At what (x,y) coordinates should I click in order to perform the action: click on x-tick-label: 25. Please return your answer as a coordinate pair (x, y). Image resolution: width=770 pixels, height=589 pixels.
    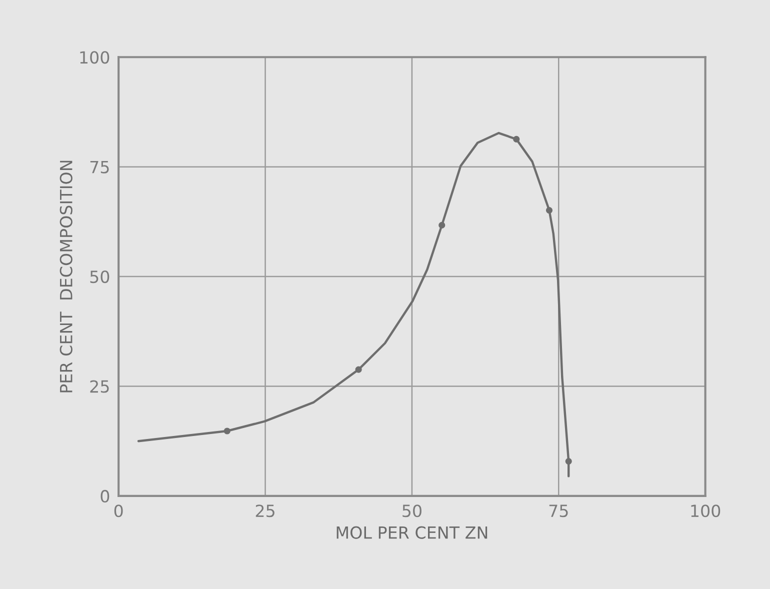
    Looking at the image, I should click on (265, 511).